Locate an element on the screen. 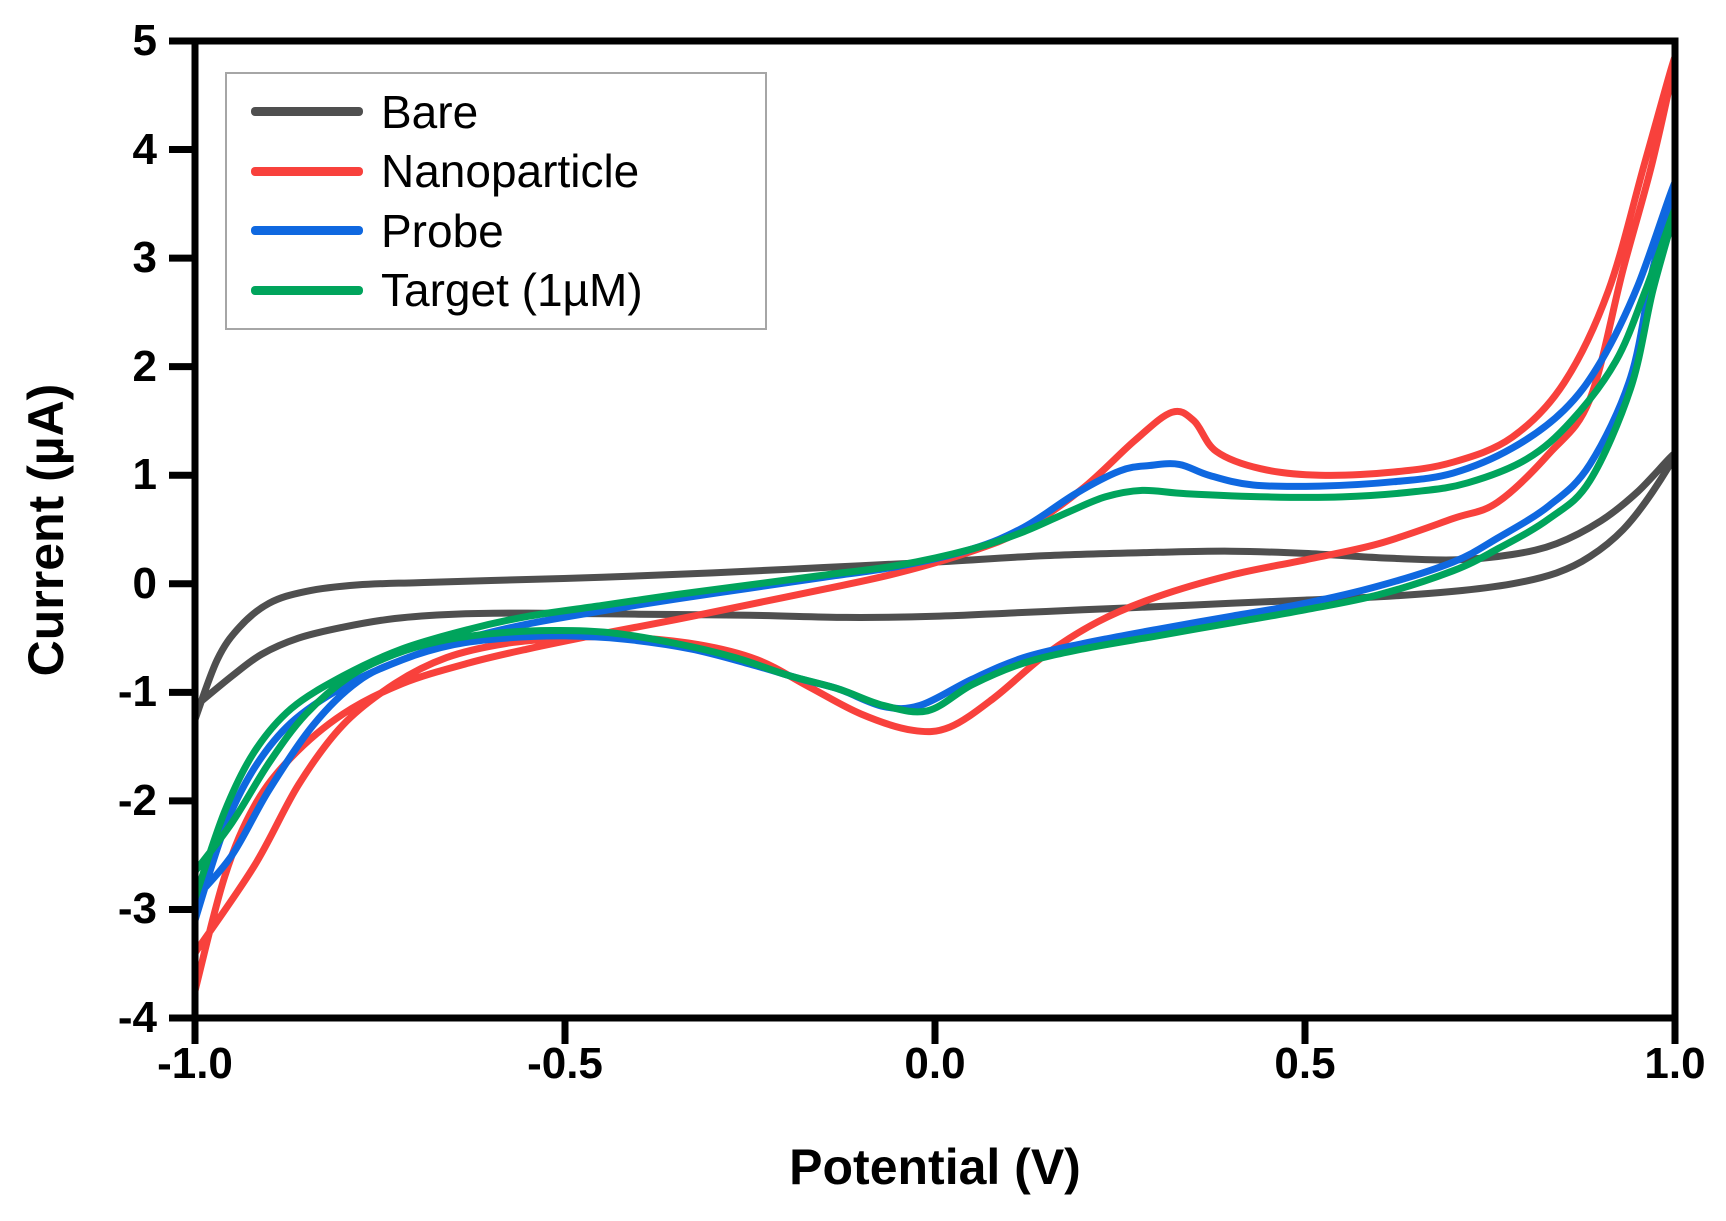 The image size is (1726, 1221). legend-item-nanoparticle: Nanoparticle is located at coordinates (508, 171).